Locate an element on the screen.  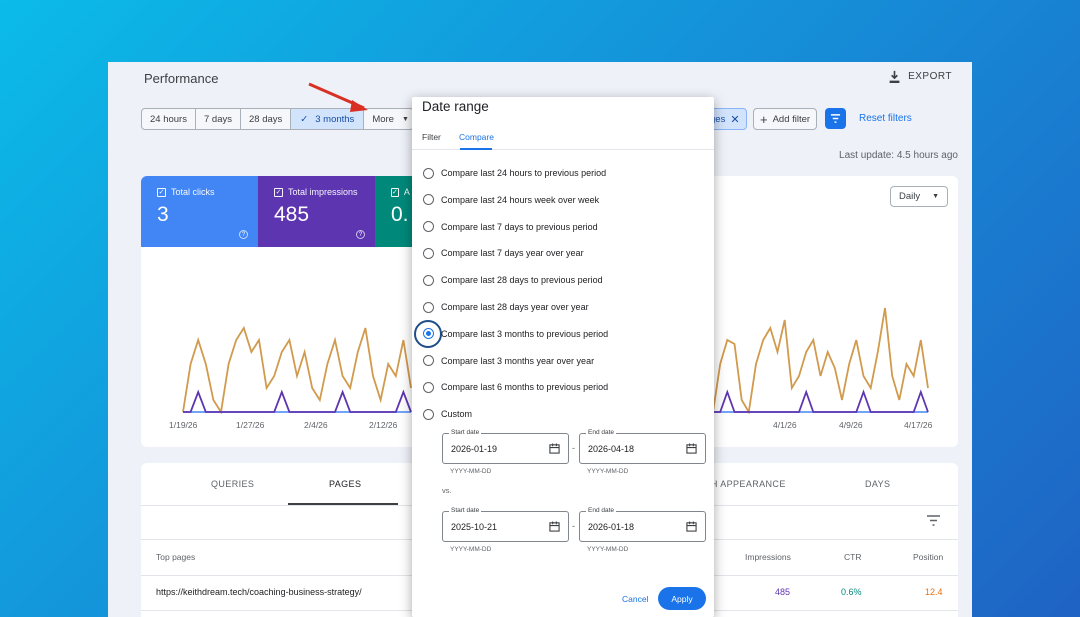
tab-days: DAYS is located at coordinates (878, 484).